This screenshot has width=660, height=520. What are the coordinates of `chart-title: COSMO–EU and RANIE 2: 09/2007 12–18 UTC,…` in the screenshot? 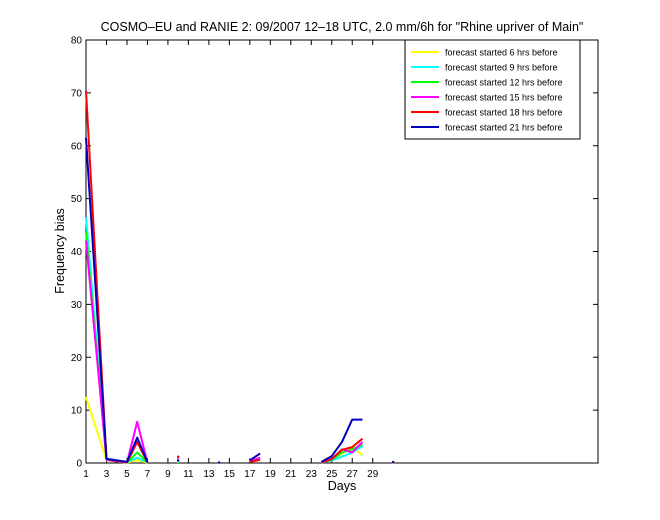 It's located at (342, 27).